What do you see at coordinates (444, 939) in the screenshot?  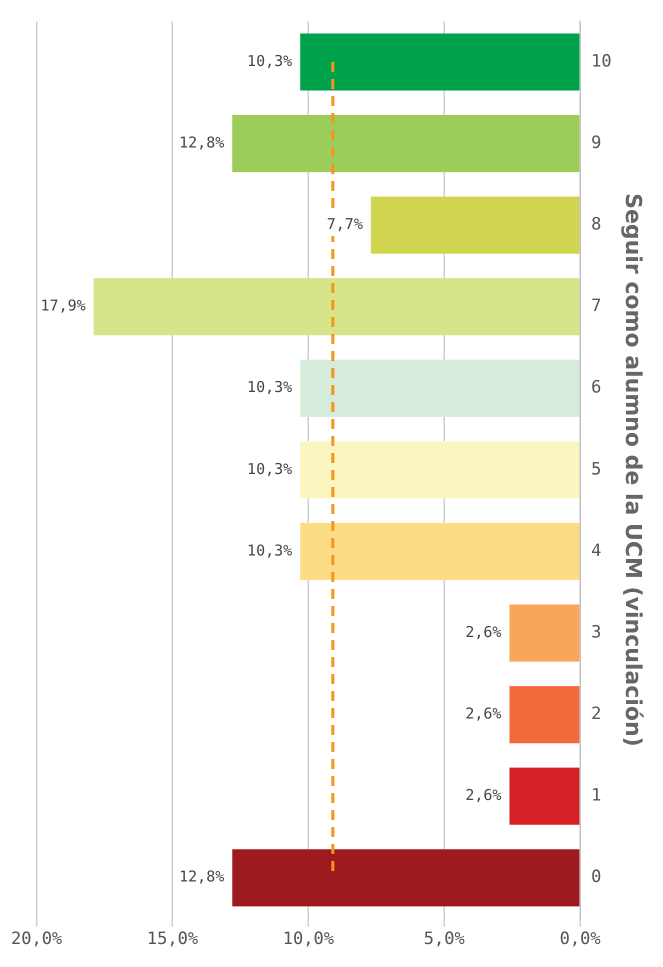 I see `x-tick-label: 5,0%` at bounding box center [444, 939].